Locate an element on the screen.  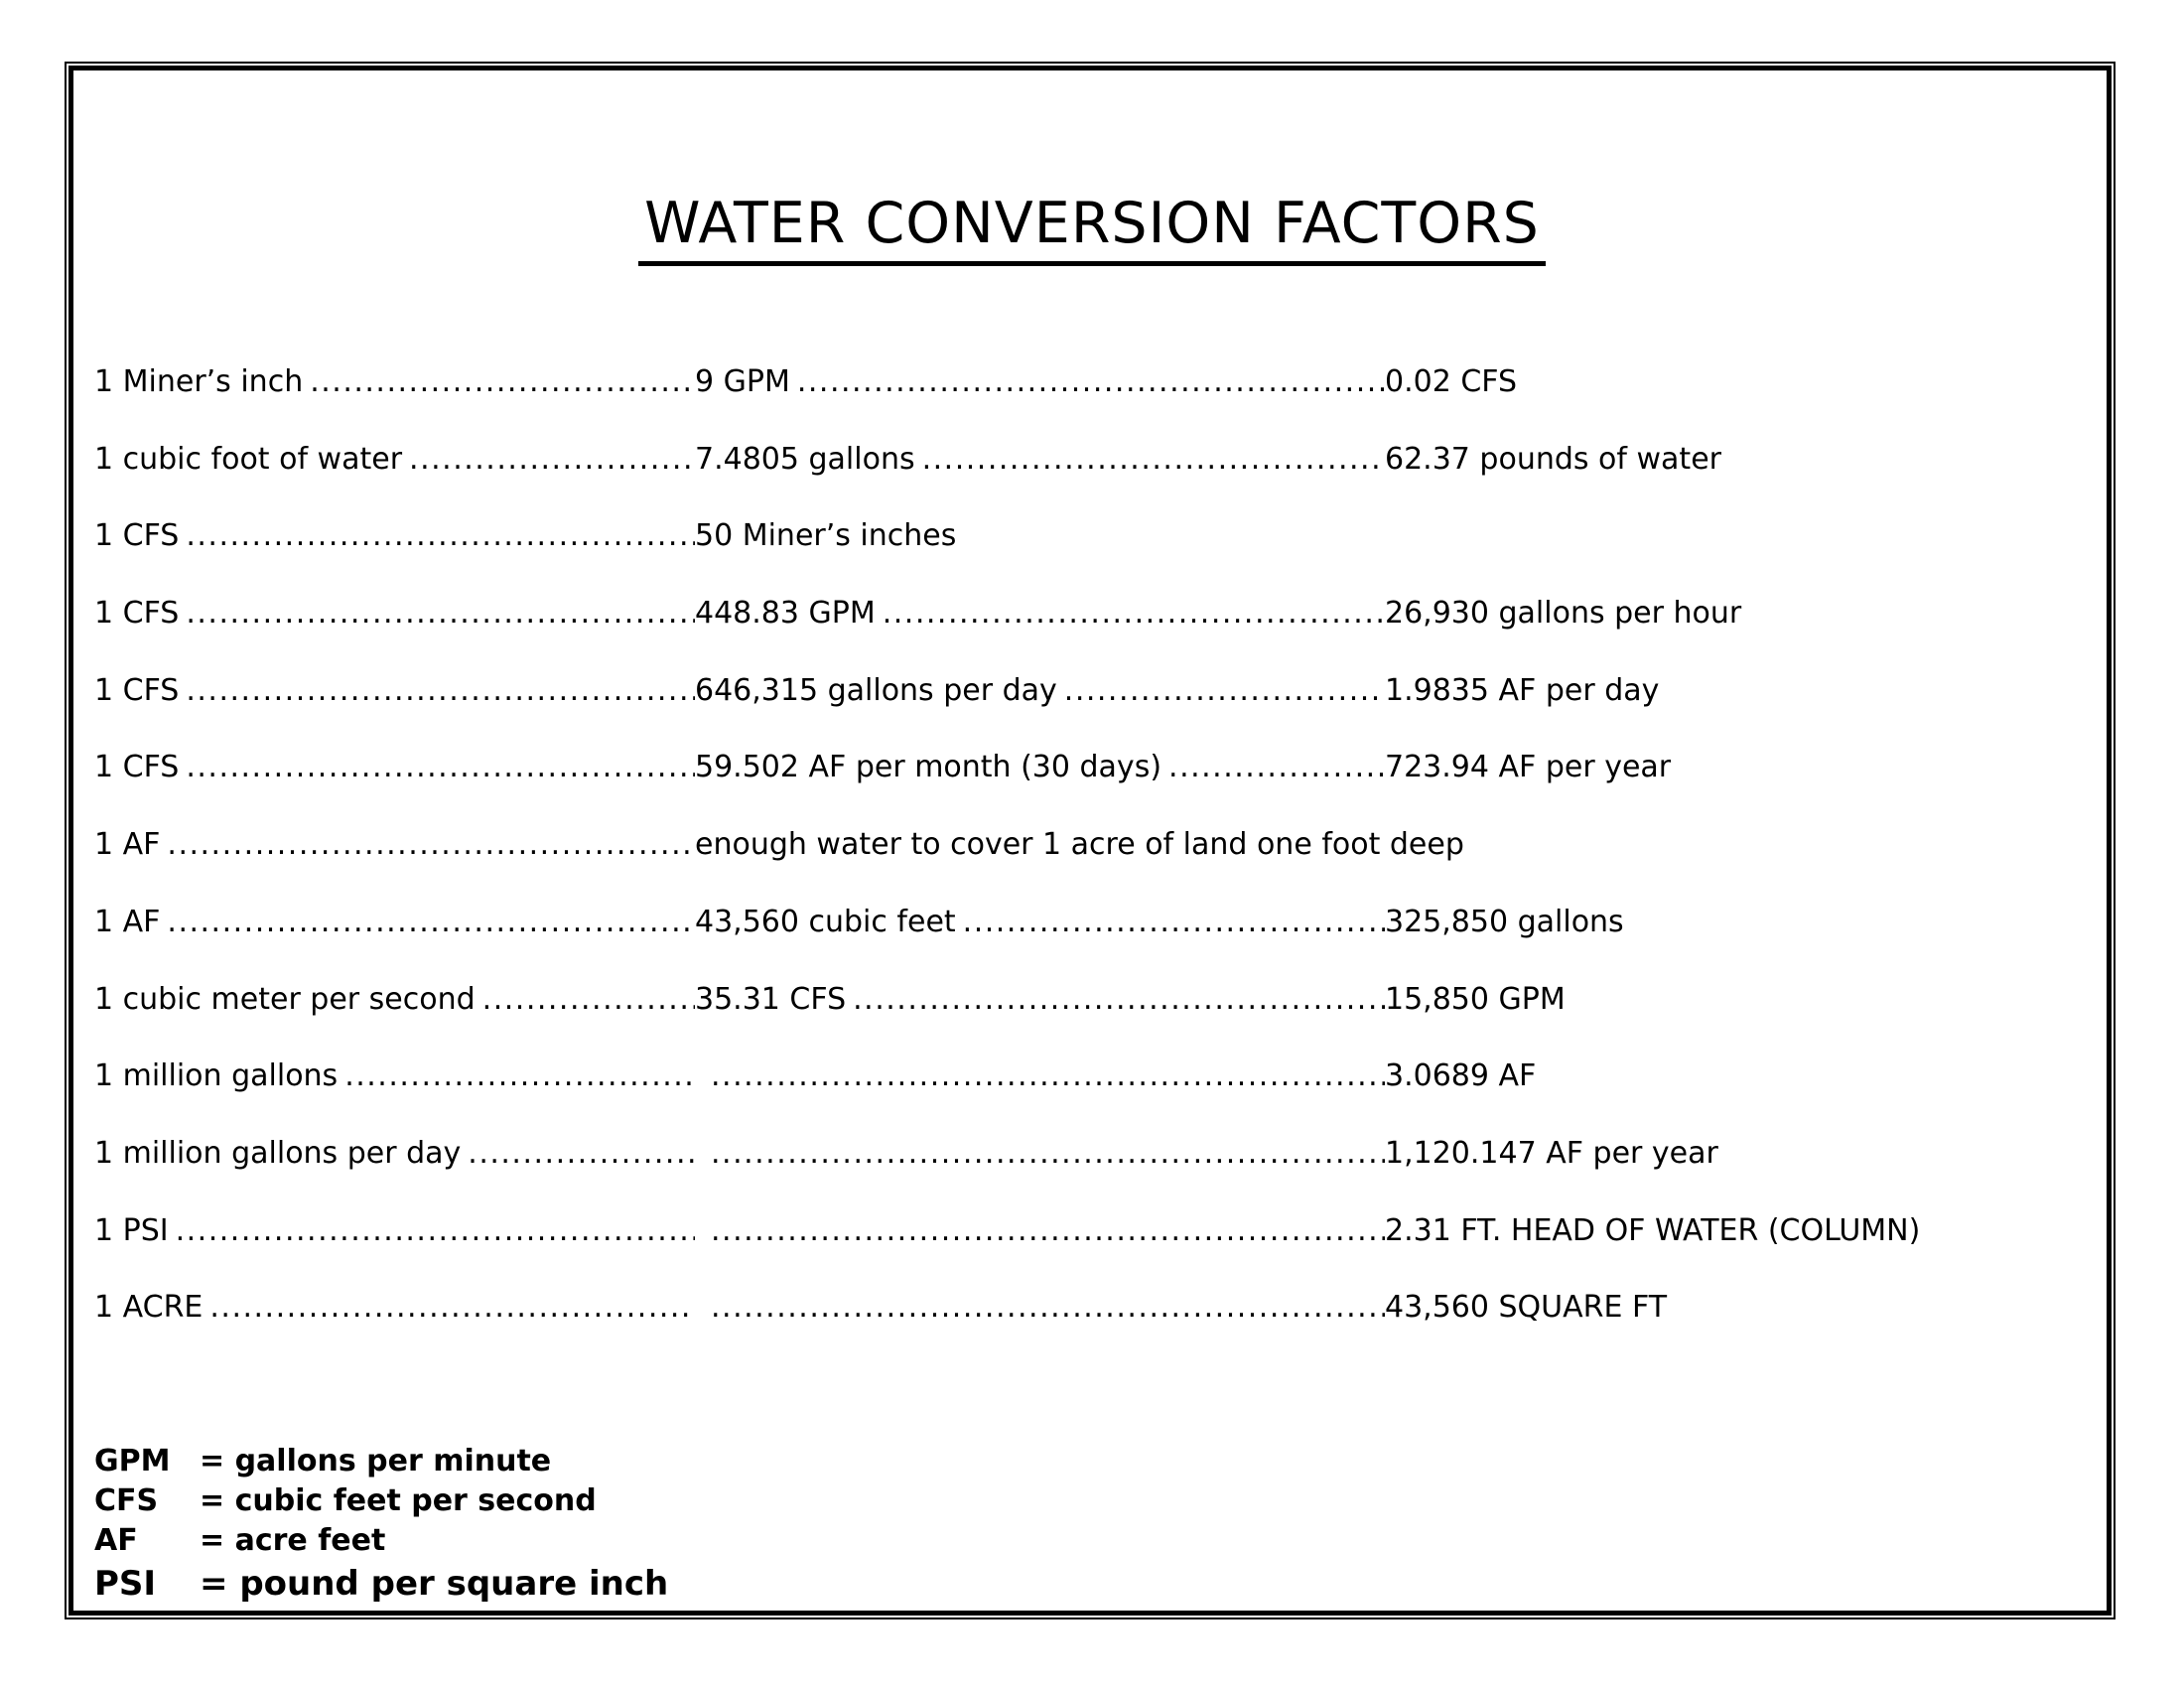
row-label: 1 million gallons is located at coordinates (216, 1076).